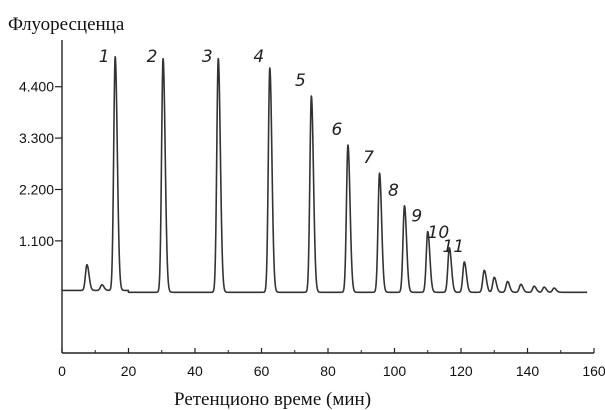 The image size is (605, 410). I want to click on x-axis-title: Ретенционо време (мин), so click(272, 399).